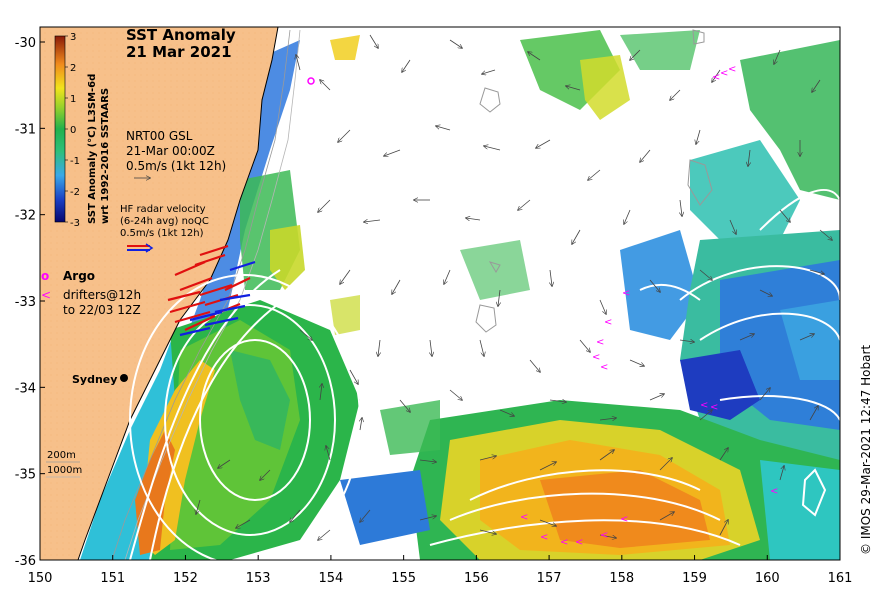 The image size is (880, 600). What do you see at coordinates (694, 578) in the screenshot?
I see `x-tick-label: 159` at bounding box center [694, 578].